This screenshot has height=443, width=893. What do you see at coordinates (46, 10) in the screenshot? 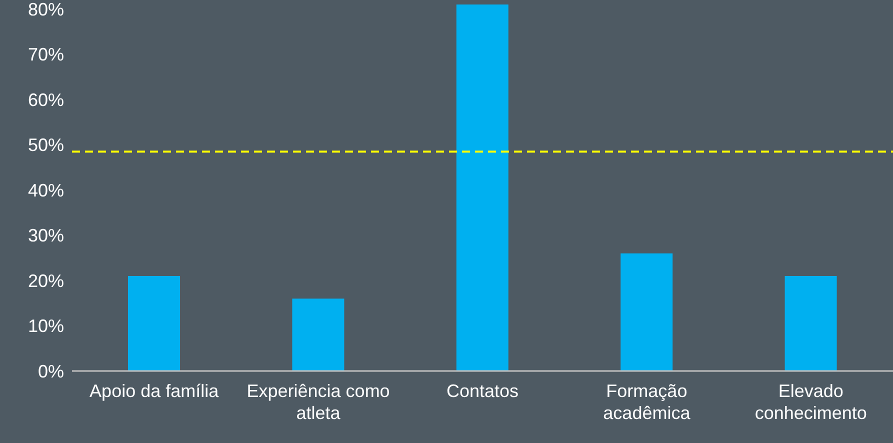
I see `y-tick-label: 80%` at bounding box center [46, 10].